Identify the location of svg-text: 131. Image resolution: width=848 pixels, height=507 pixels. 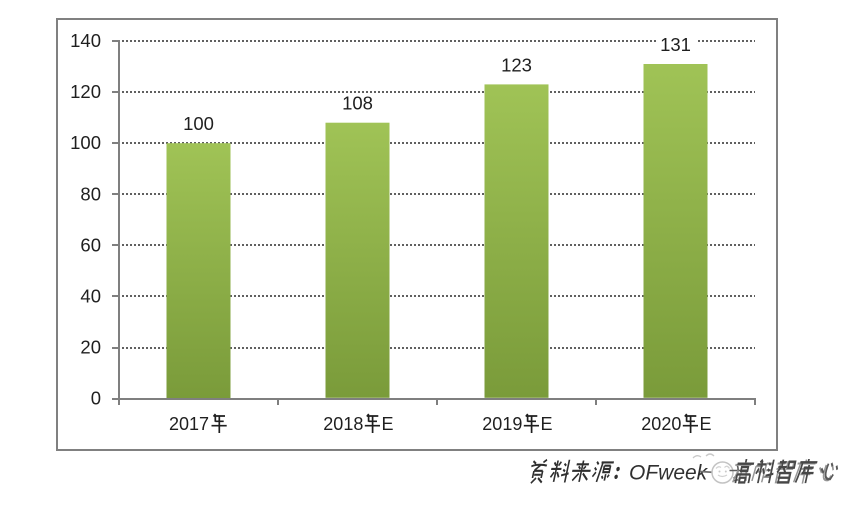
(675, 44).